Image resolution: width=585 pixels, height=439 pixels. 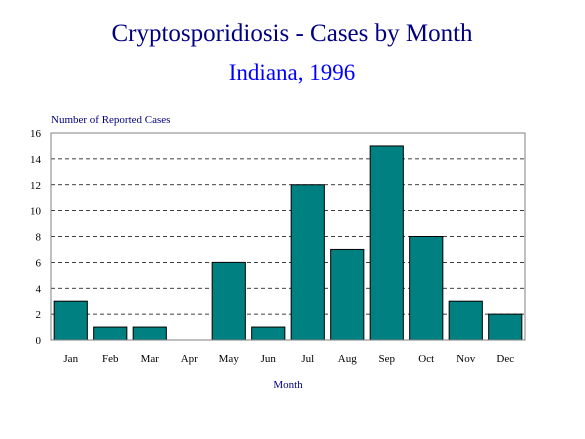 I want to click on x-tick-label: Dec, so click(x=505, y=359).